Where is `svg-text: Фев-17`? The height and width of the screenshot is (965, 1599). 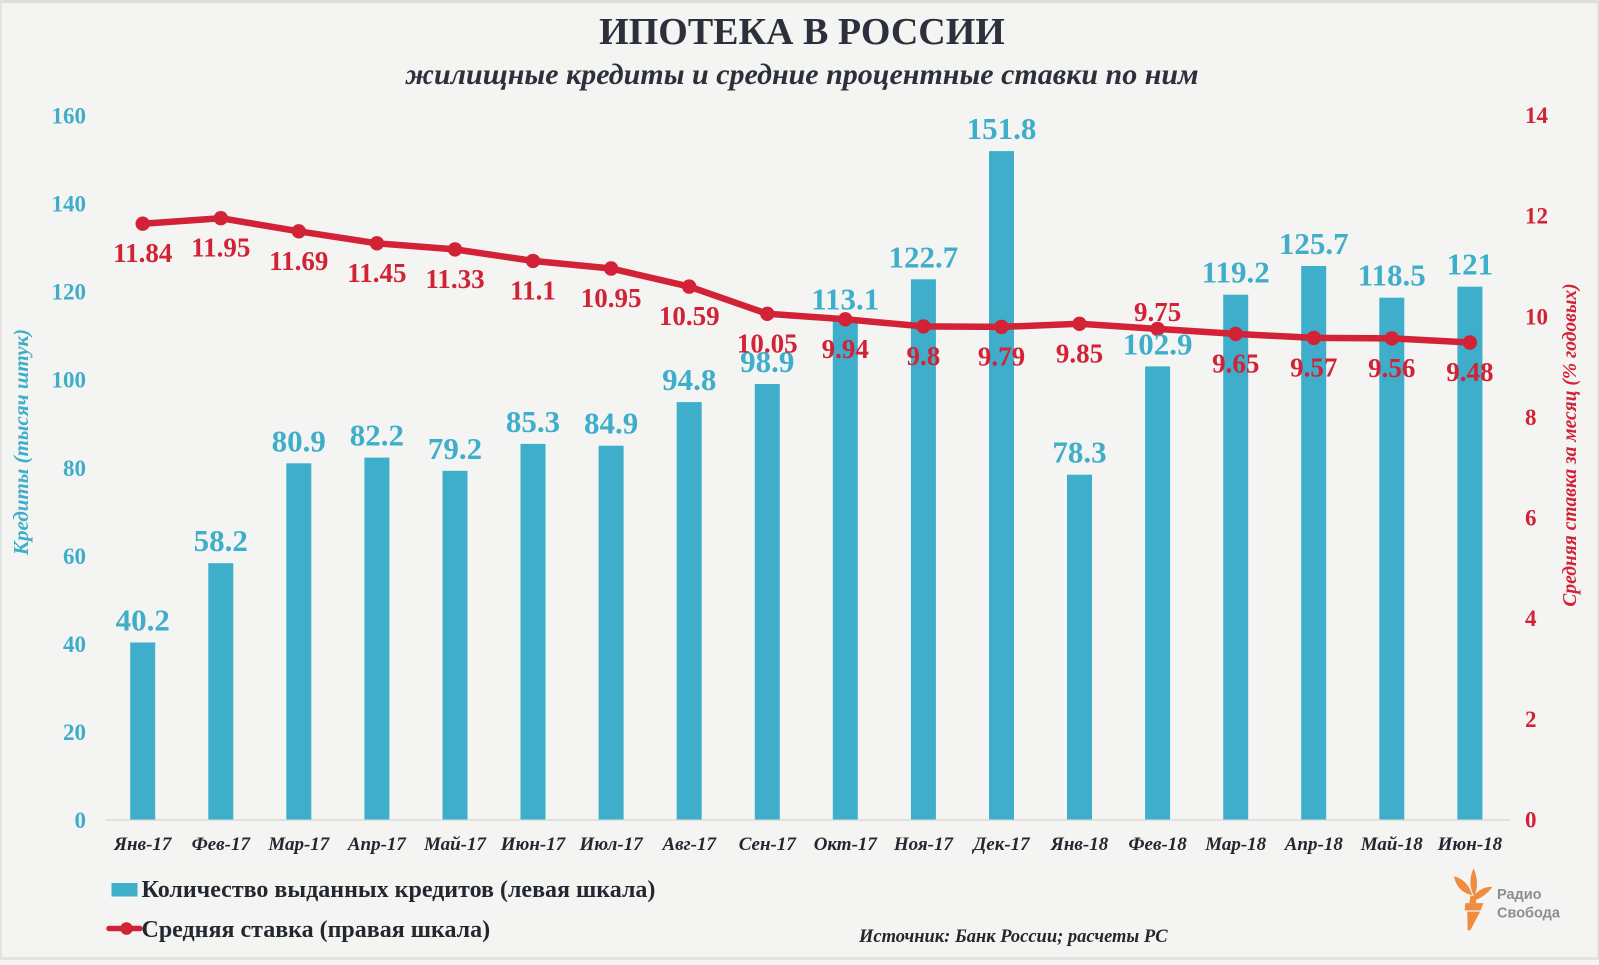
svg-text: Фев-17 is located at coordinates (222, 844).